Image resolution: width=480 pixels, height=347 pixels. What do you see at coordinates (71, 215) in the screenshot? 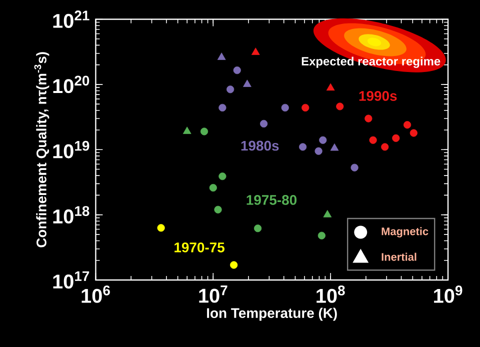
I see `y-tick-label: 10$^{18}$` at bounding box center [71, 215].